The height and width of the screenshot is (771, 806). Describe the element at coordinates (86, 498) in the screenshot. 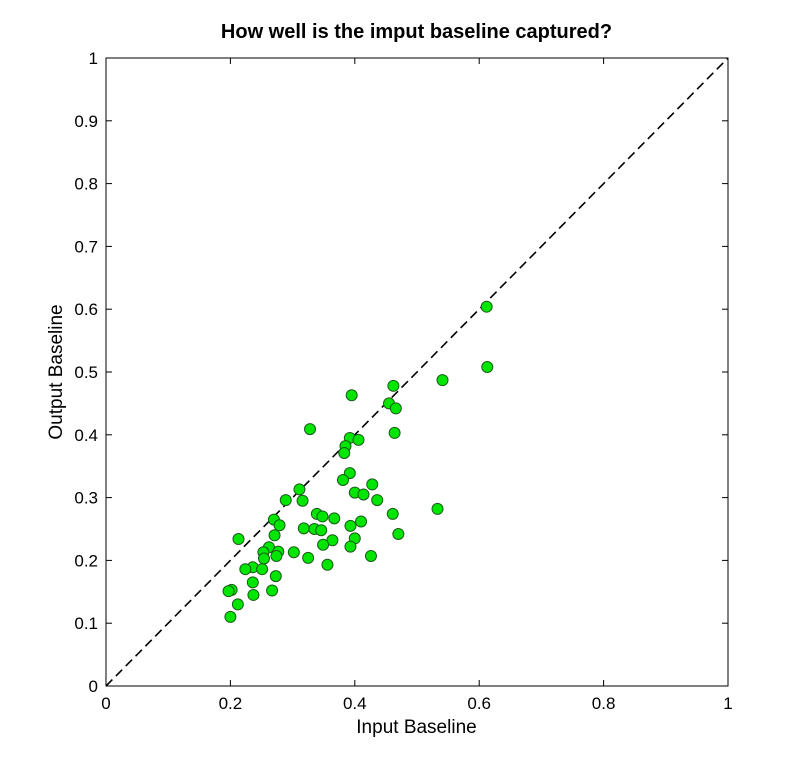

I see `y-tick-label: 0.3` at that location.